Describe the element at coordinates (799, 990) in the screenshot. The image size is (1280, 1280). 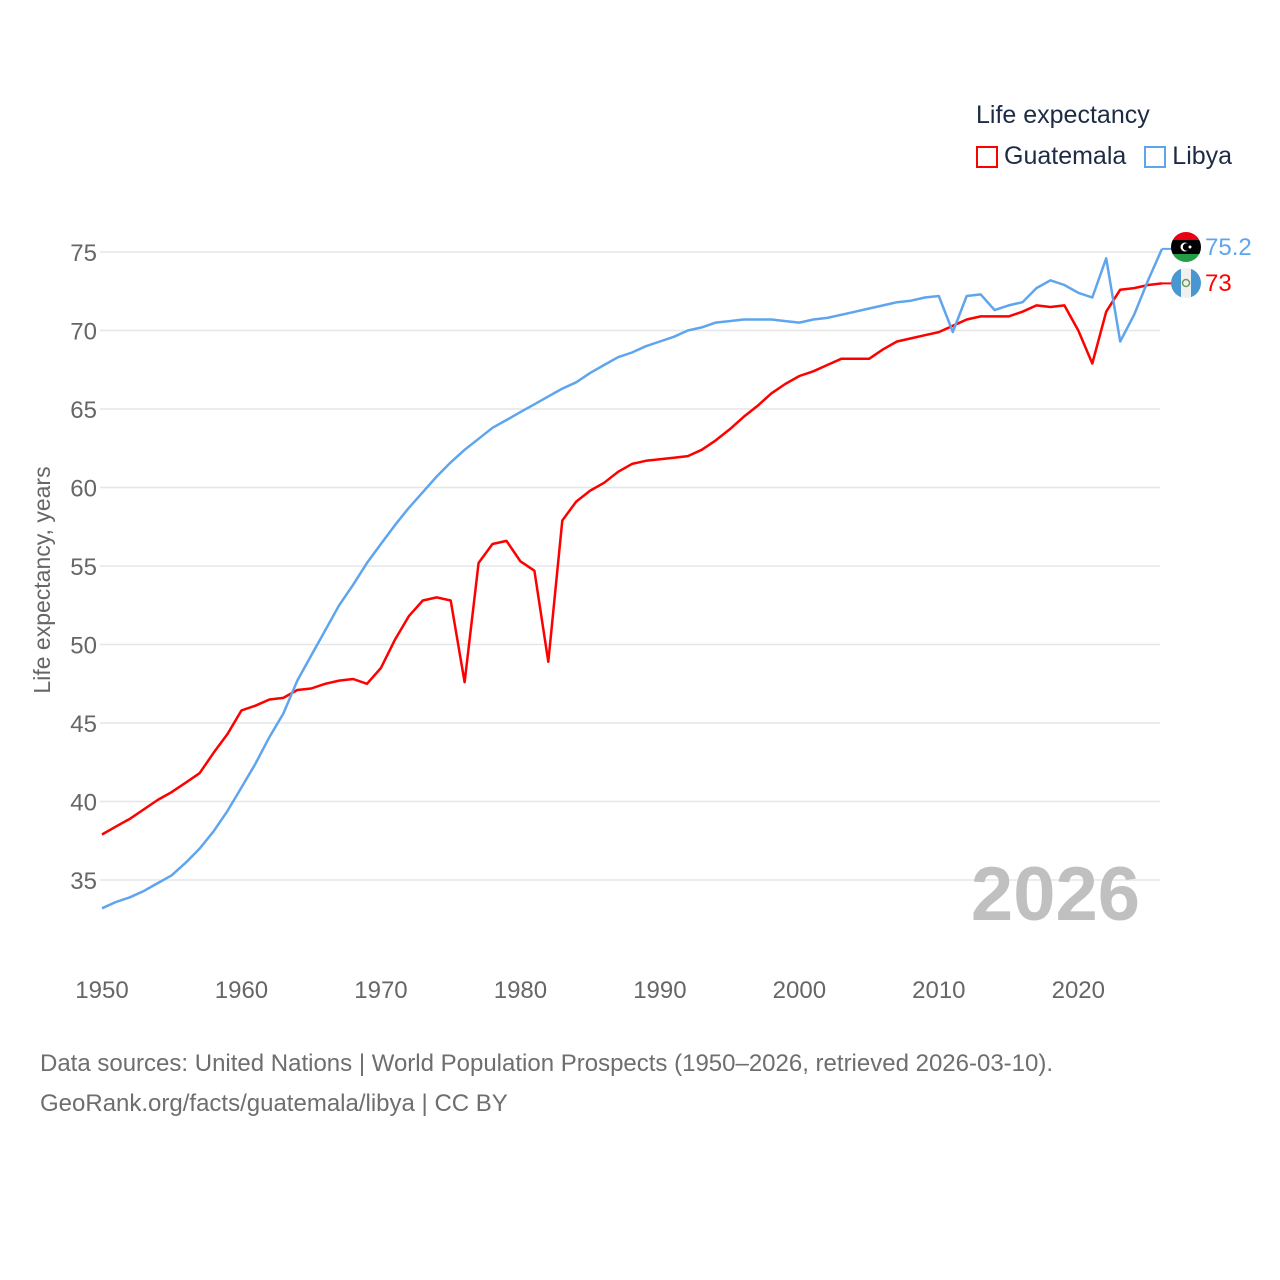
I see `x-tick-label: 2000` at that location.